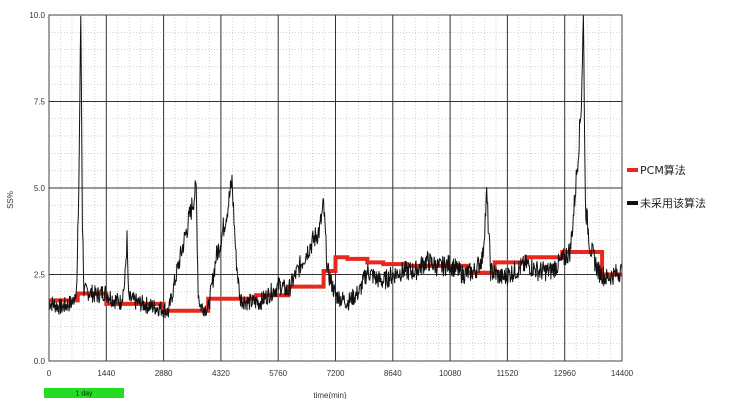 This screenshot has width=733, height=399. What do you see at coordinates (450, 373) in the screenshot?
I see `x-tick-label: 10080` at bounding box center [450, 373].